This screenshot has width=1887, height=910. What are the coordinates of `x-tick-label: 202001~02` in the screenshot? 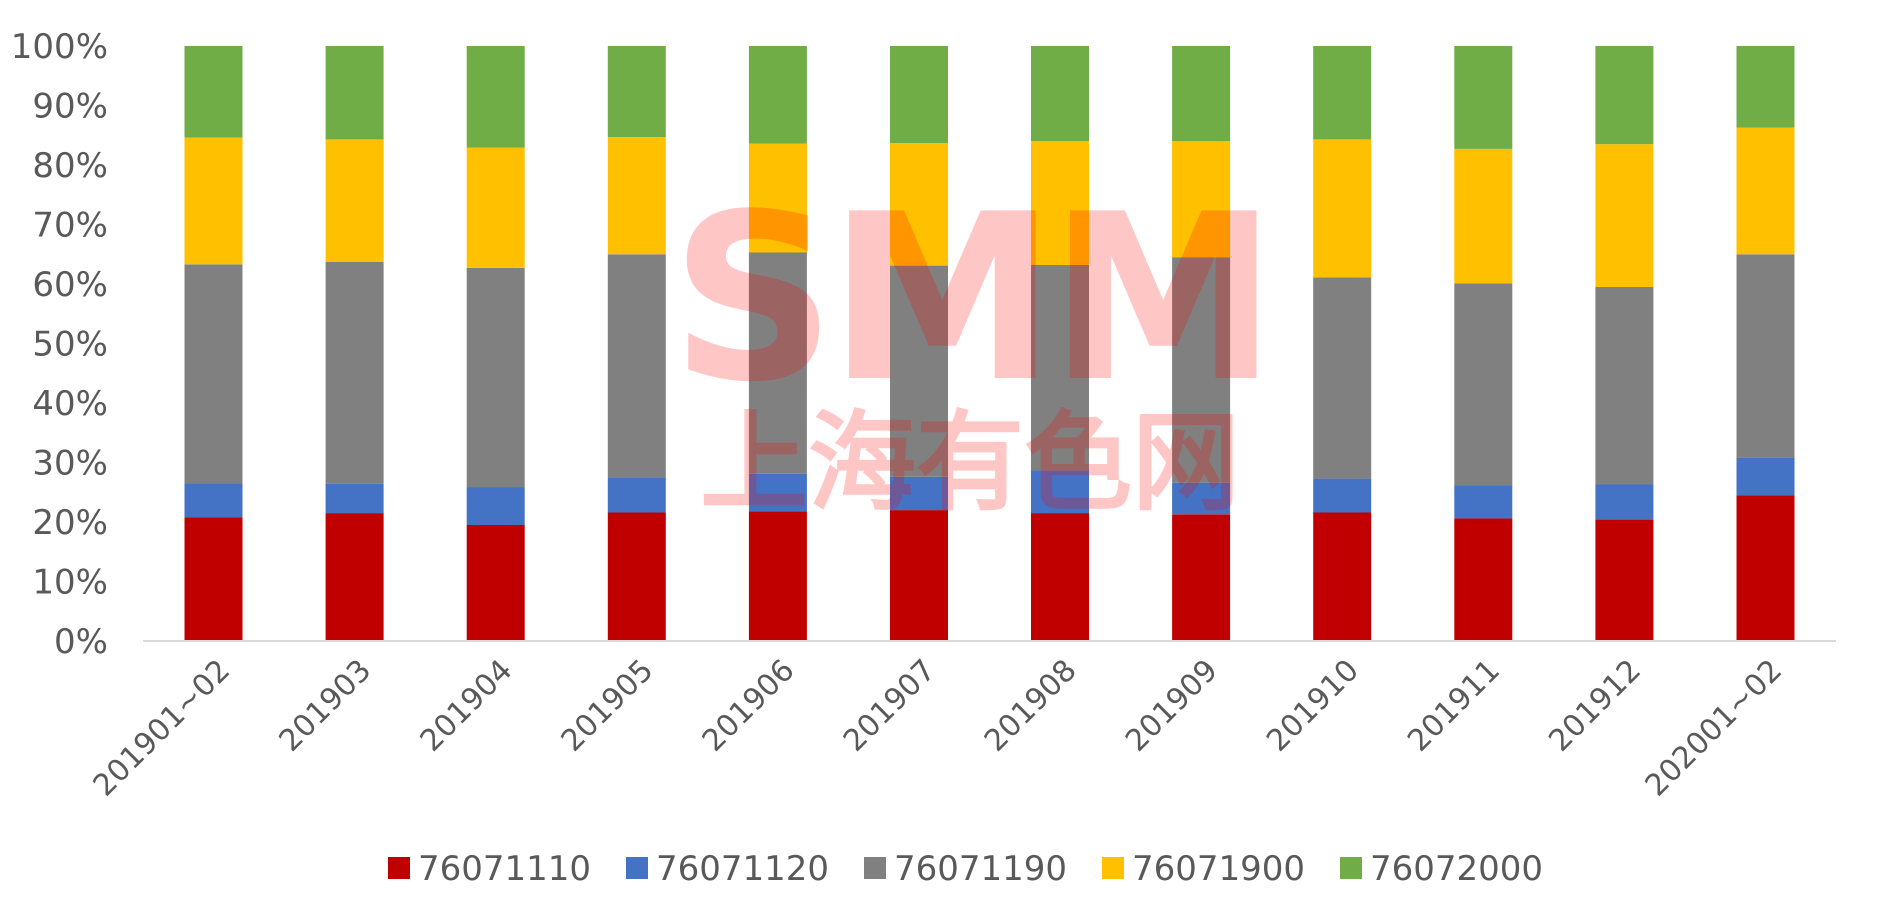 It's located at (1714, 728).